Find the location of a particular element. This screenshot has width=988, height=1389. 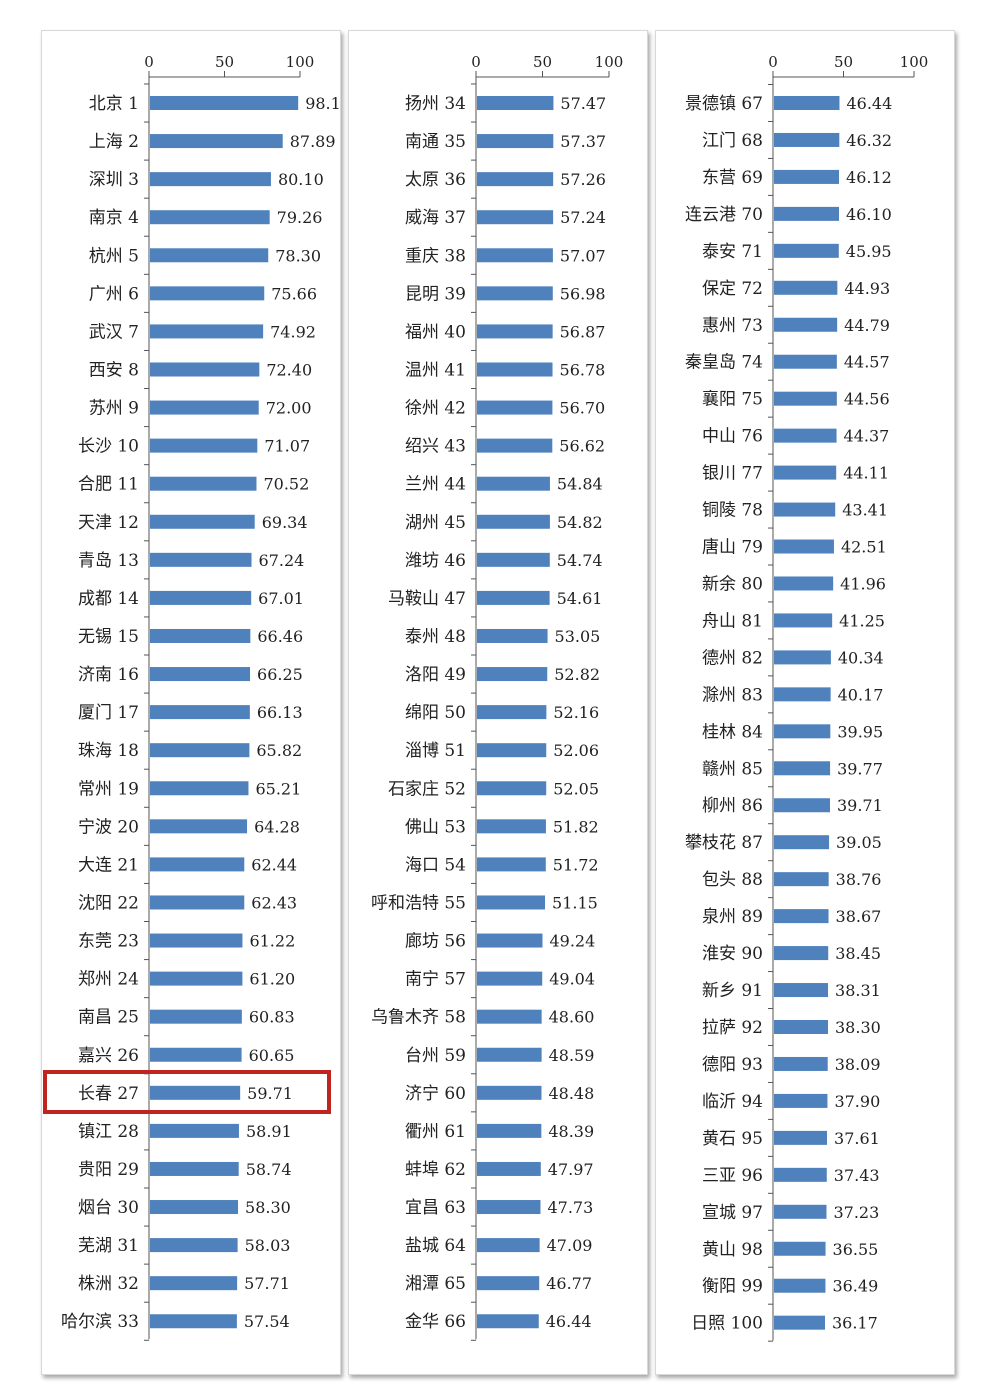

value-label: 40.17 is located at coordinates (861, 694).